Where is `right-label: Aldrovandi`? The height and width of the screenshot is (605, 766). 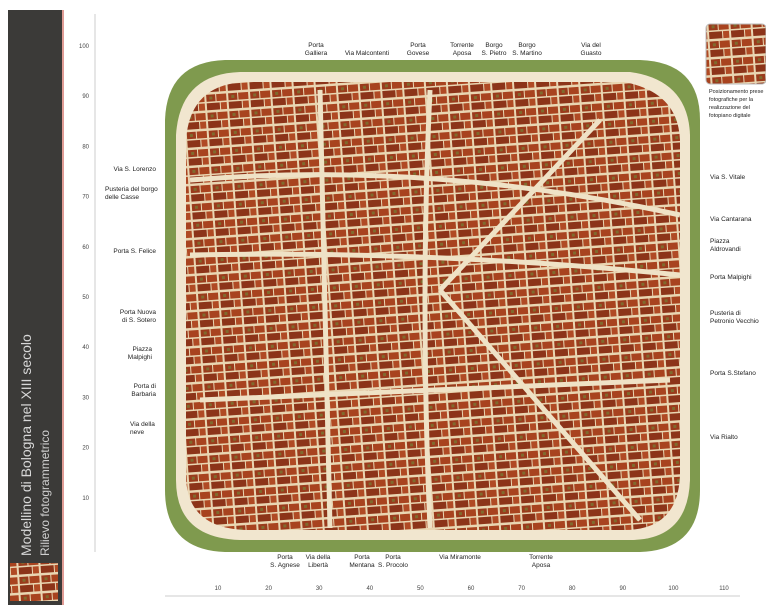
right-label: Aldrovandi is located at coordinates (725, 249).